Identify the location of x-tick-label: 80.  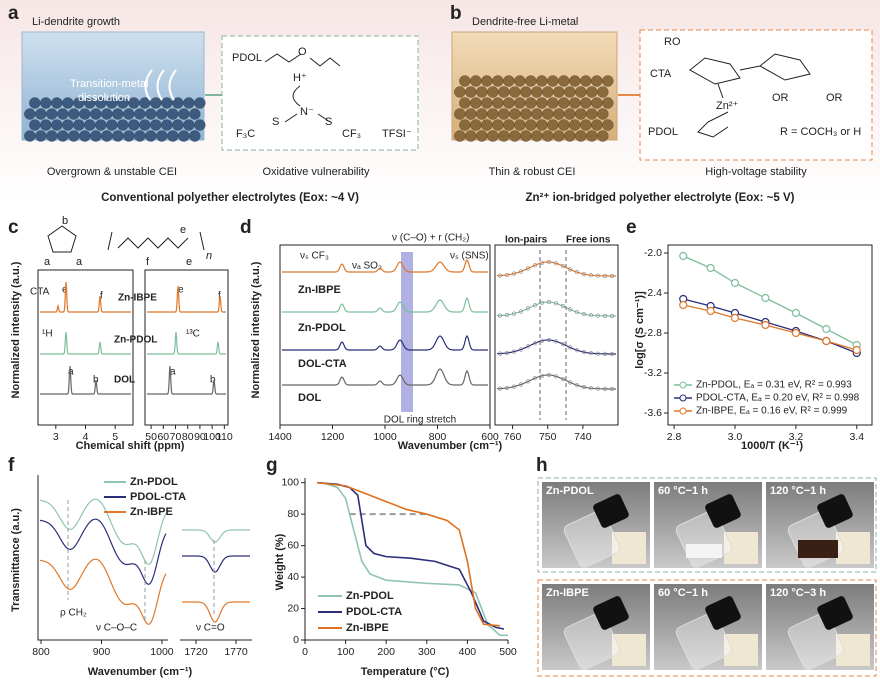
(188, 437).